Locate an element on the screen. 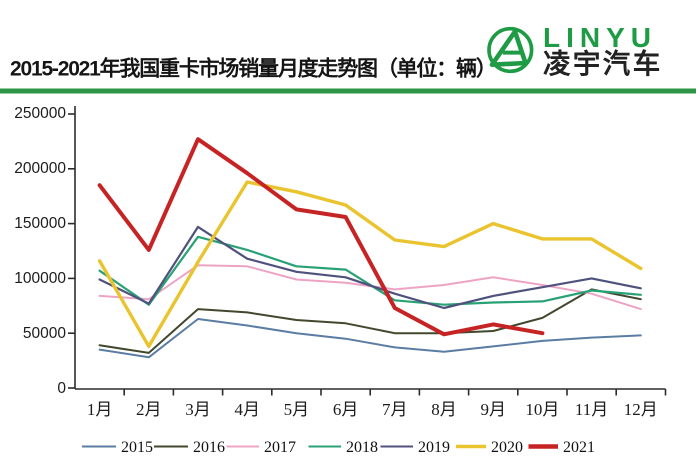 Image resolution: width=696 pixels, height=465 pixels. svg-text: 200000 is located at coordinates (40, 168).